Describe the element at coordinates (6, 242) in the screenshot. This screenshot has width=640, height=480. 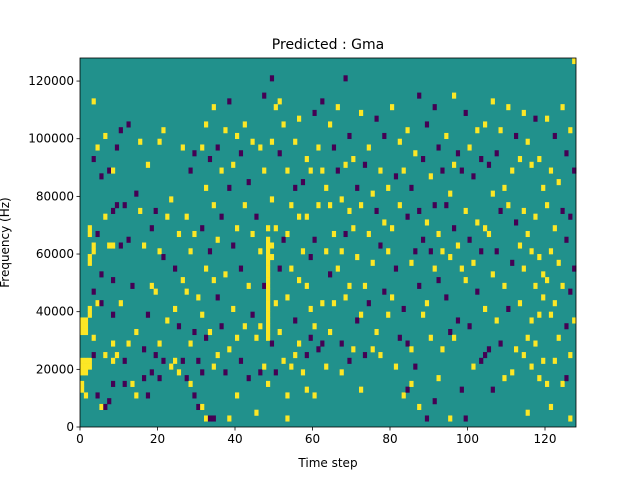
I see `y-axis-label: Frequency (Hz)` at that location.